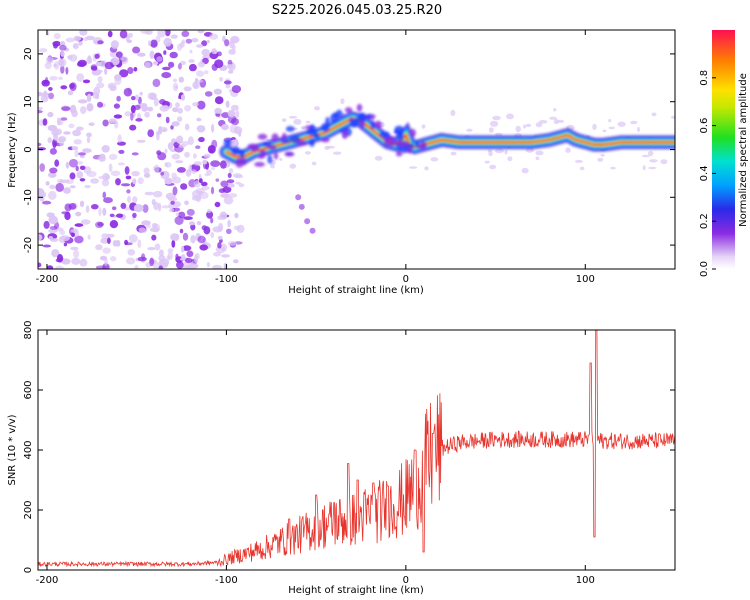 The image size is (750, 600). Describe the element at coordinates (723, 149) in the screenshot. I see `colorbar-gradient` at that location.